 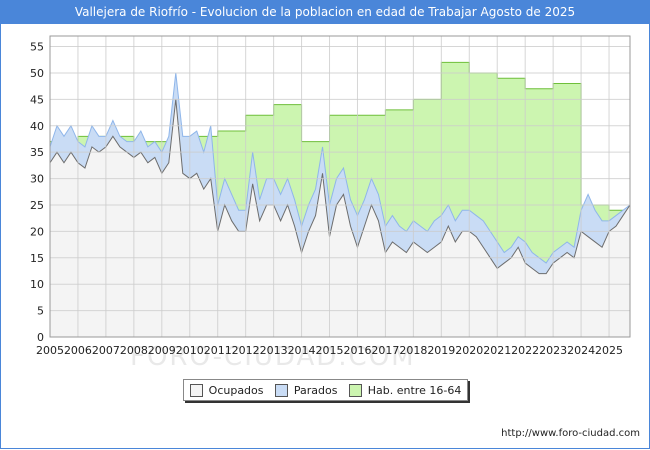 What do you see at coordinates (581, 350) in the screenshot?
I see `x-tick-label: 2024` at bounding box center [581, 350].